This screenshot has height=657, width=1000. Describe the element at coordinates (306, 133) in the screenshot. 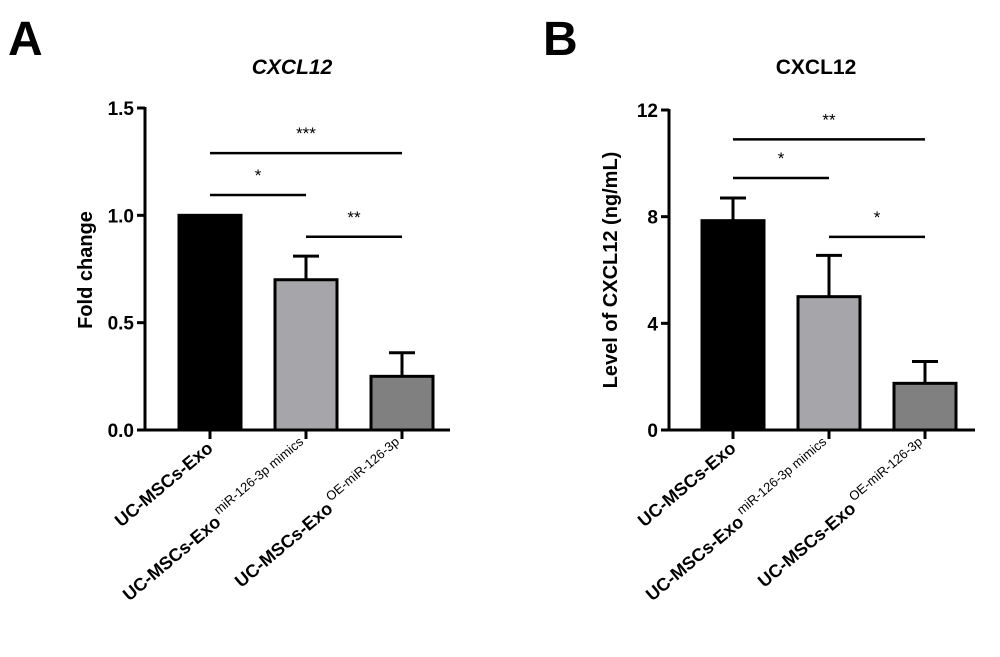

I see `significance-label: ***` at that location.